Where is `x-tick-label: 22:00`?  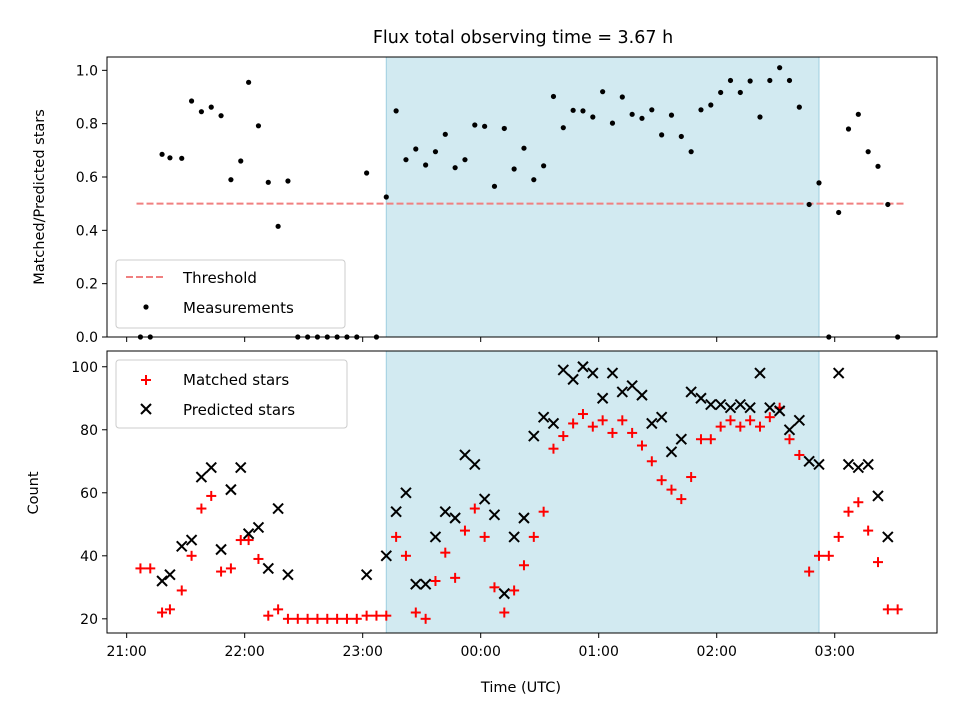 x-tick-label: 22:00 is located at coordinates (244, 652).